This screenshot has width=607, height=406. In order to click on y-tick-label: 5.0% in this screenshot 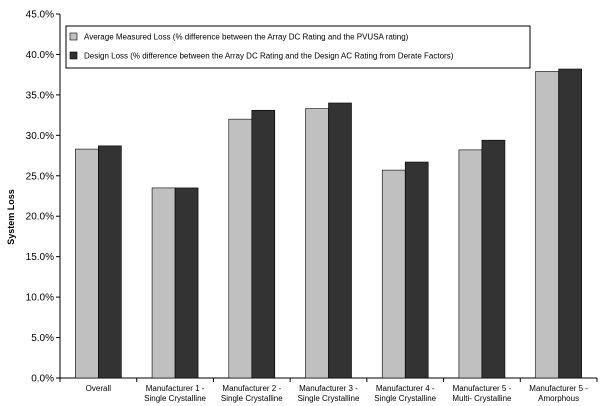, I will do `click(42, 338)`.